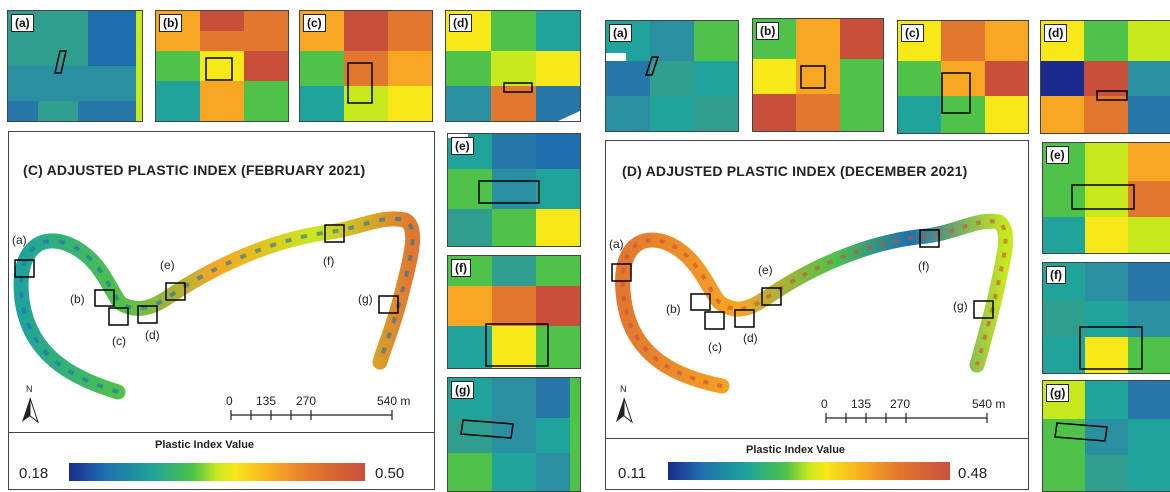  What do you see at coordinates (1105, 77) in the screenshot?
I see `tile-d-right: (d)` at bounding box center [1105, 77].